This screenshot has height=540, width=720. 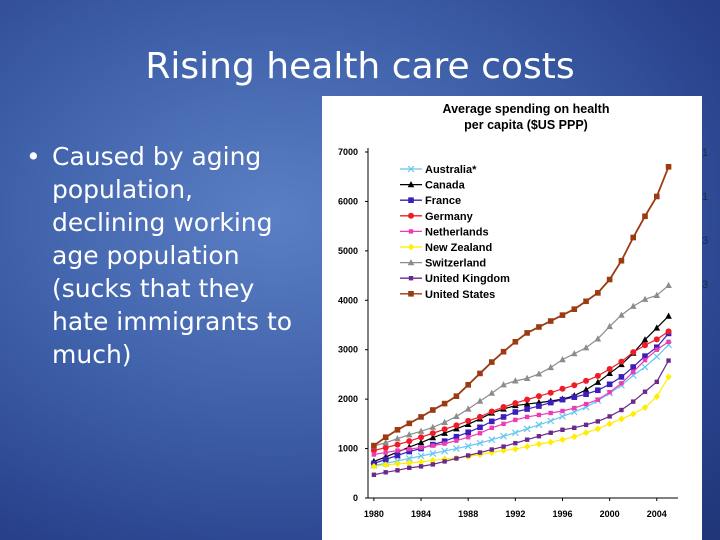 I want to click on x-tick-label: 1992, so click(x=515, y=514).